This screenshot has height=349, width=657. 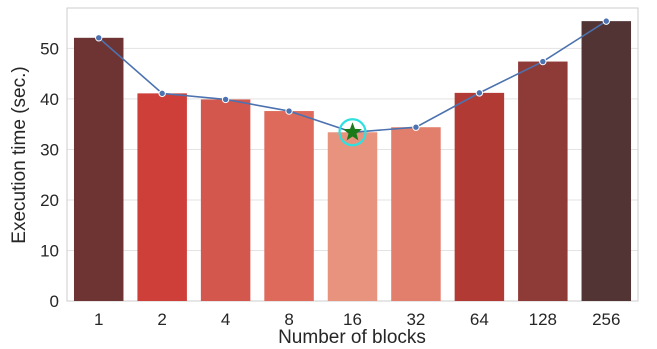 What do you see at coordinates (49, 250) in the screenshot?
I see `y-tick-label: 10` at bounding box center [49, 250].